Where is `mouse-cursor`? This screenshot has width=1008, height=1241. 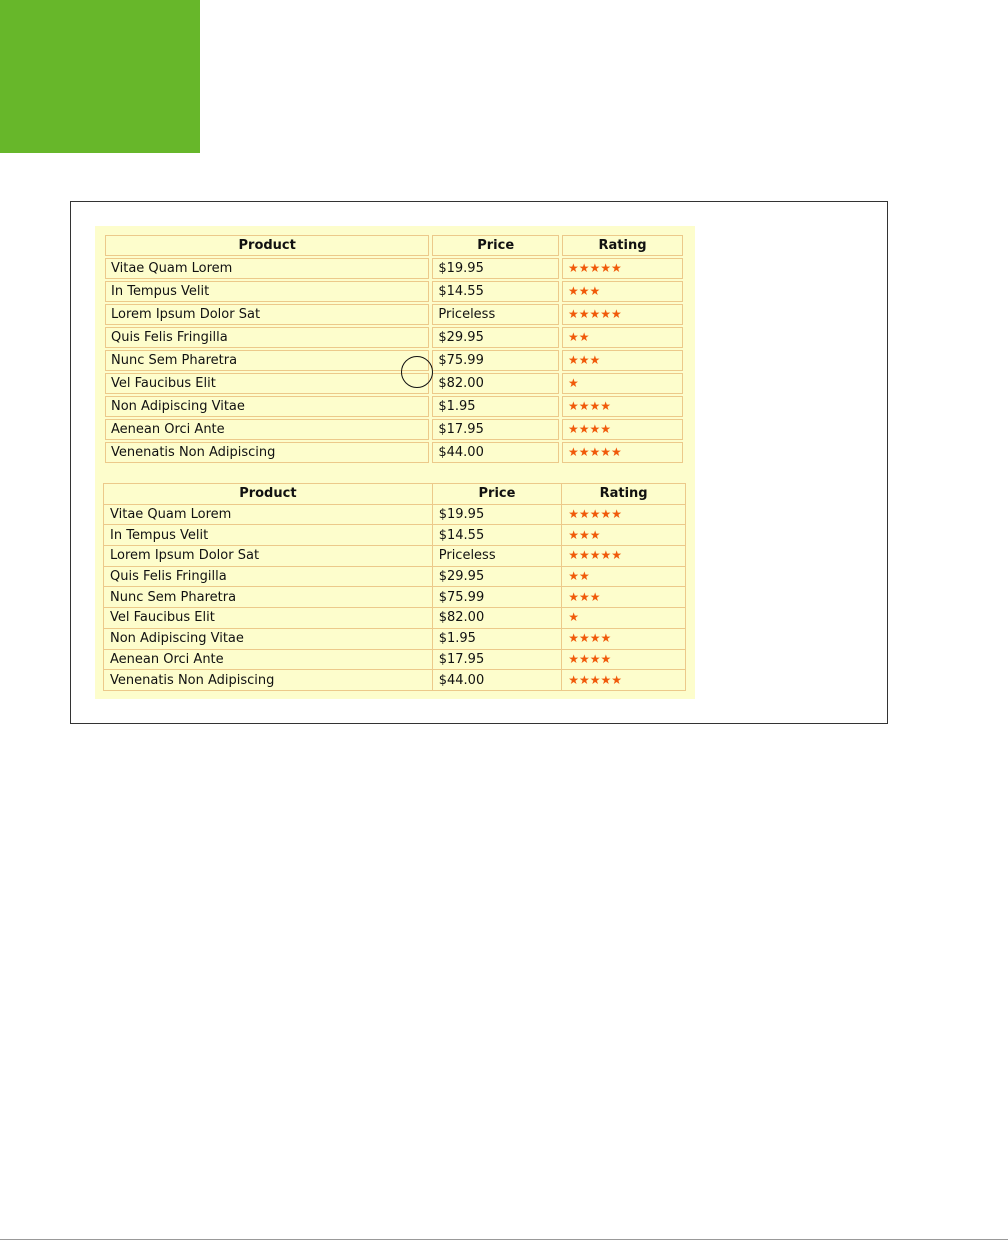
mouse-cursor is located at coordinates (417, 372).